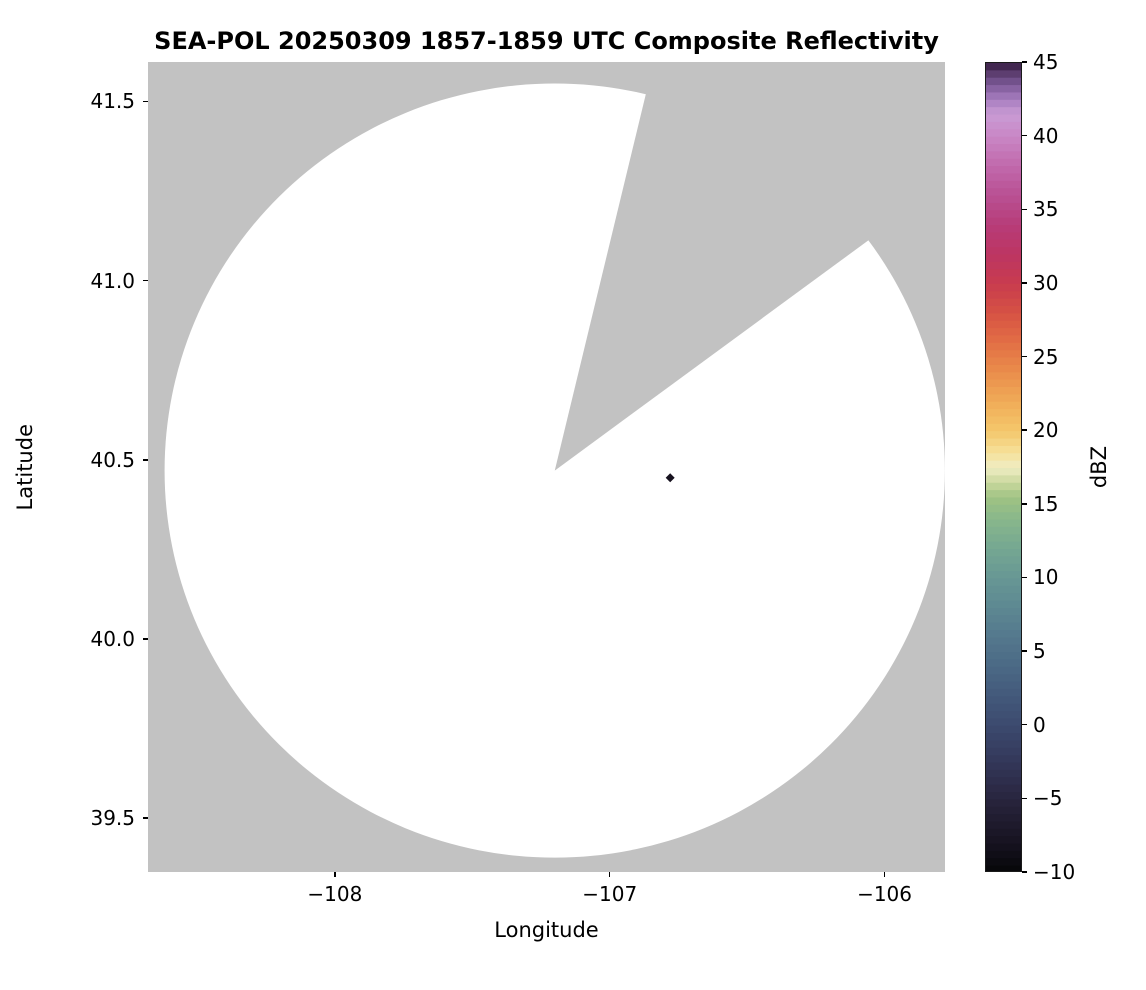  I want to click on colorbar-label-wrap: dBZ, so click(1099, 467).